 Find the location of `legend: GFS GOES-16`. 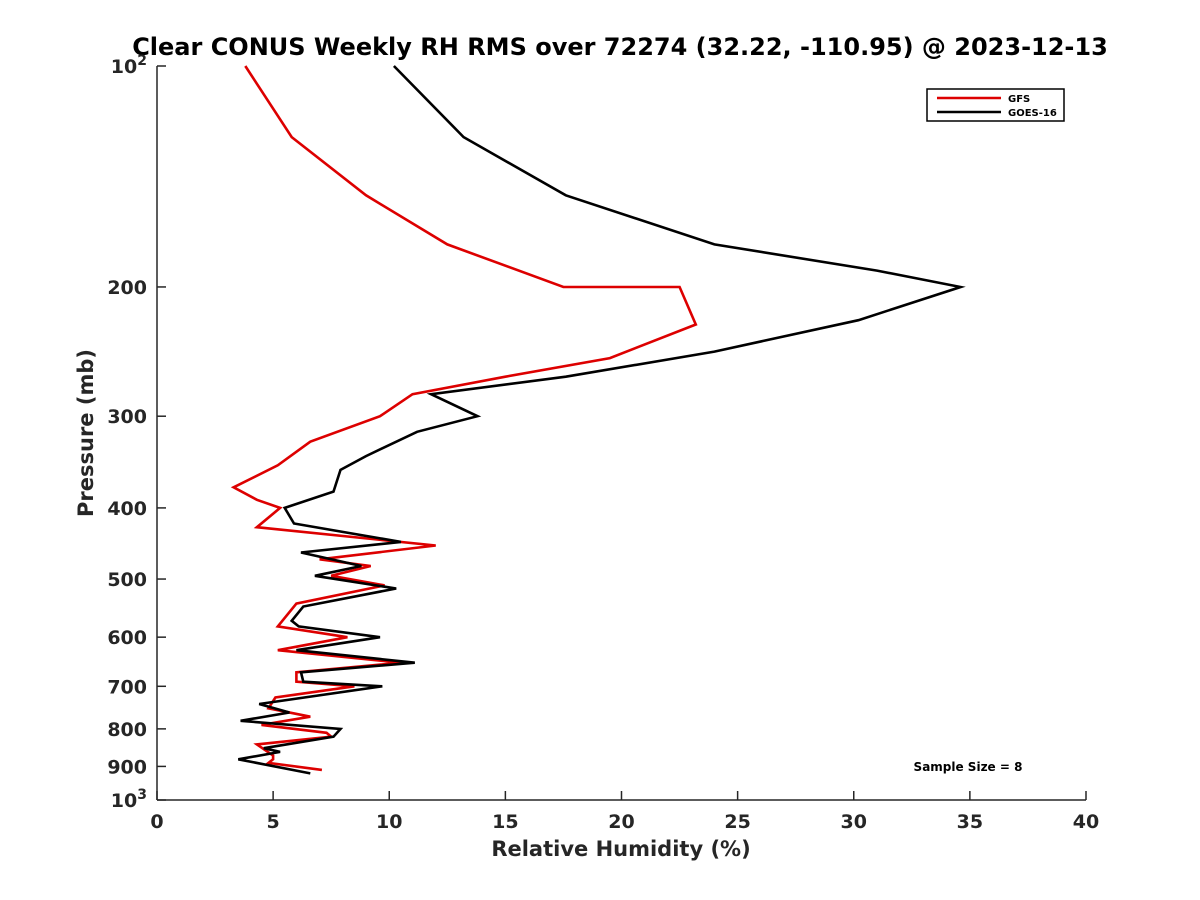

legend: GFS GOES-16 is located at coordinates (995, 105).